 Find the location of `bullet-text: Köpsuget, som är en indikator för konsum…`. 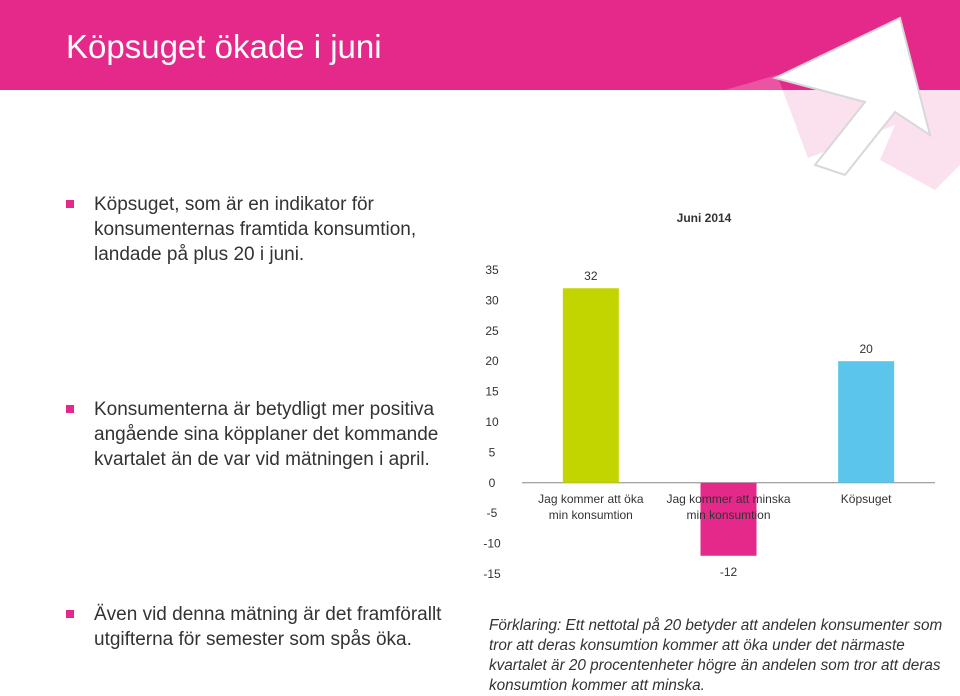

bullet-text: Köpsuget, som är en indikator för konsum… is located at coordinates (255, 229).